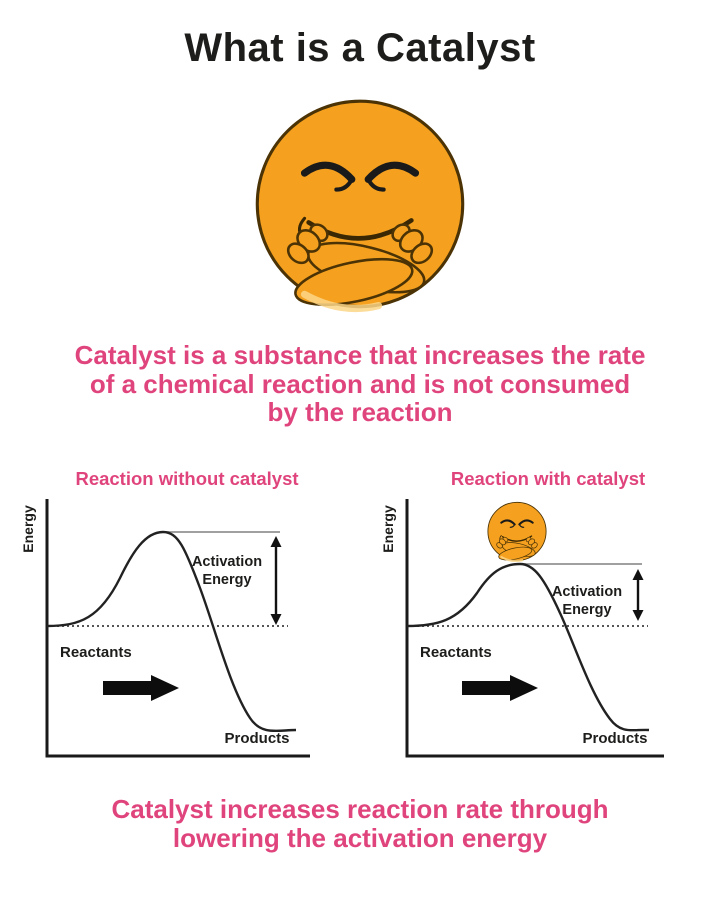 This screenshot has height=899, width=720. What do you see at coordinates (517, 532) in the screenshot?
I see `catalyst-mascot-on-peak-icon` at bounding box center [517, 532].